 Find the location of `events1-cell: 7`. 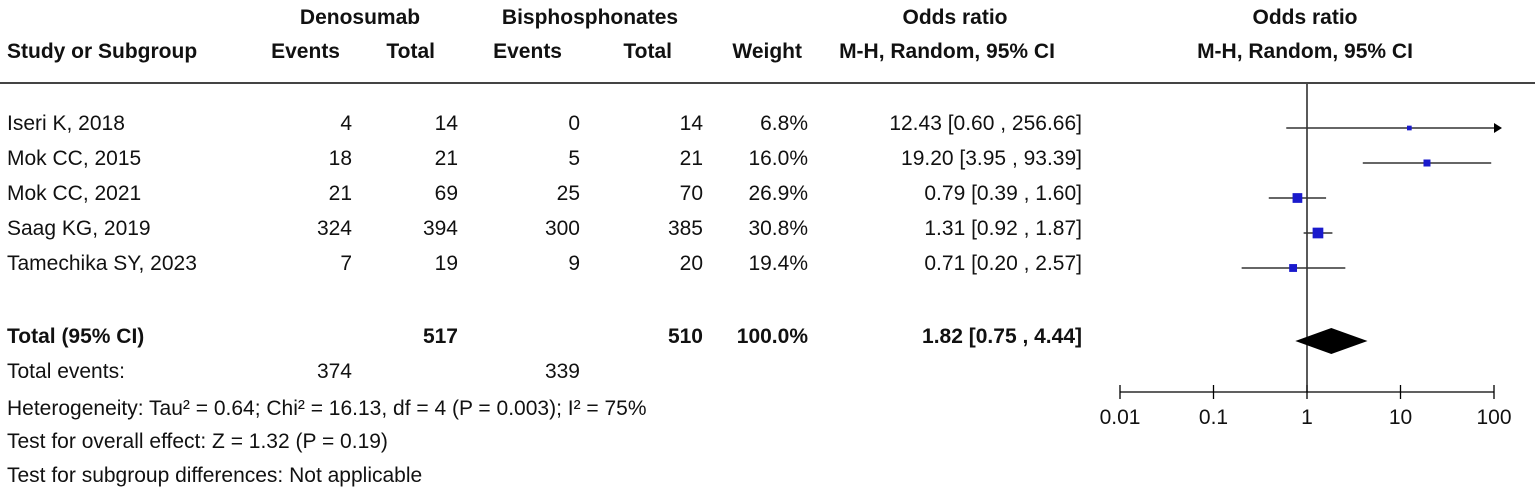

events1-cell: 7 is located at coordinates (346, 263).